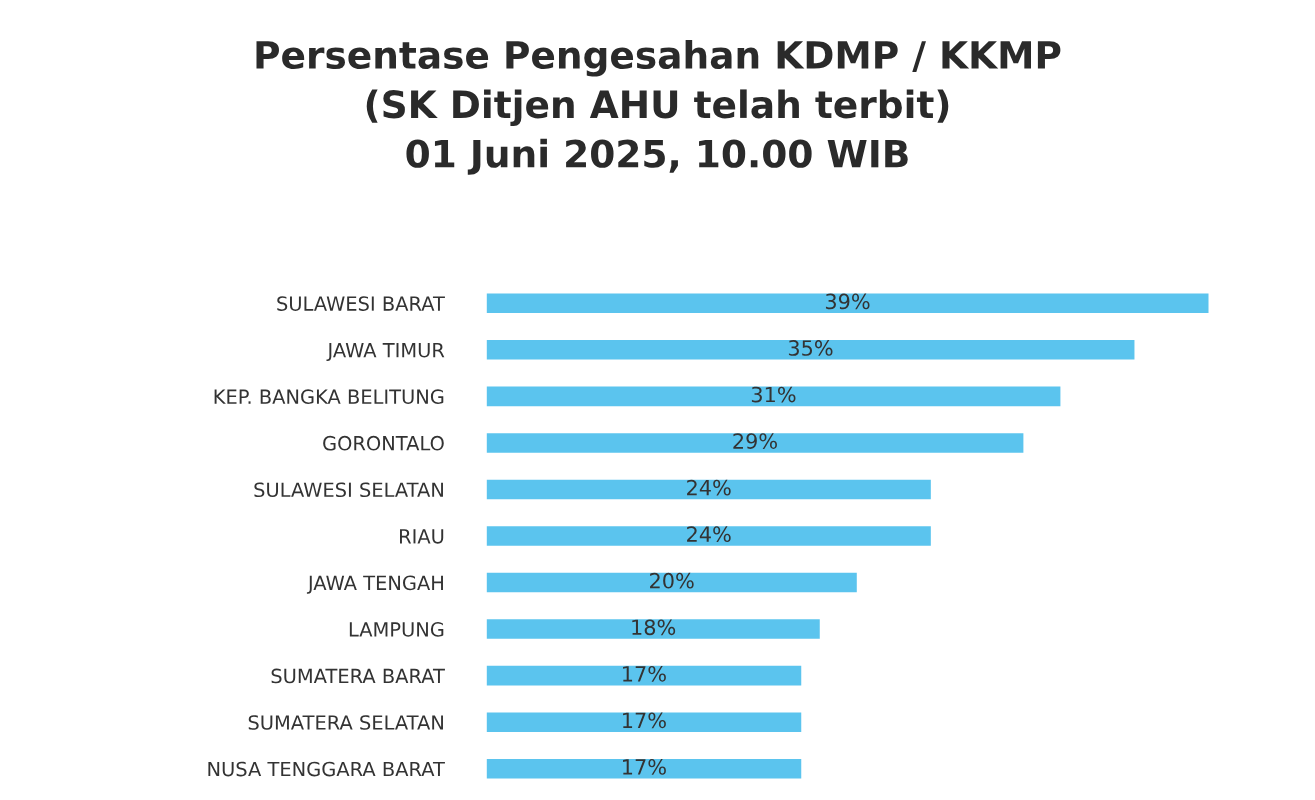 The image size is (1315, 800). I want to click on y-tick-label: SULAWESI BARAT, so click(361, 303).